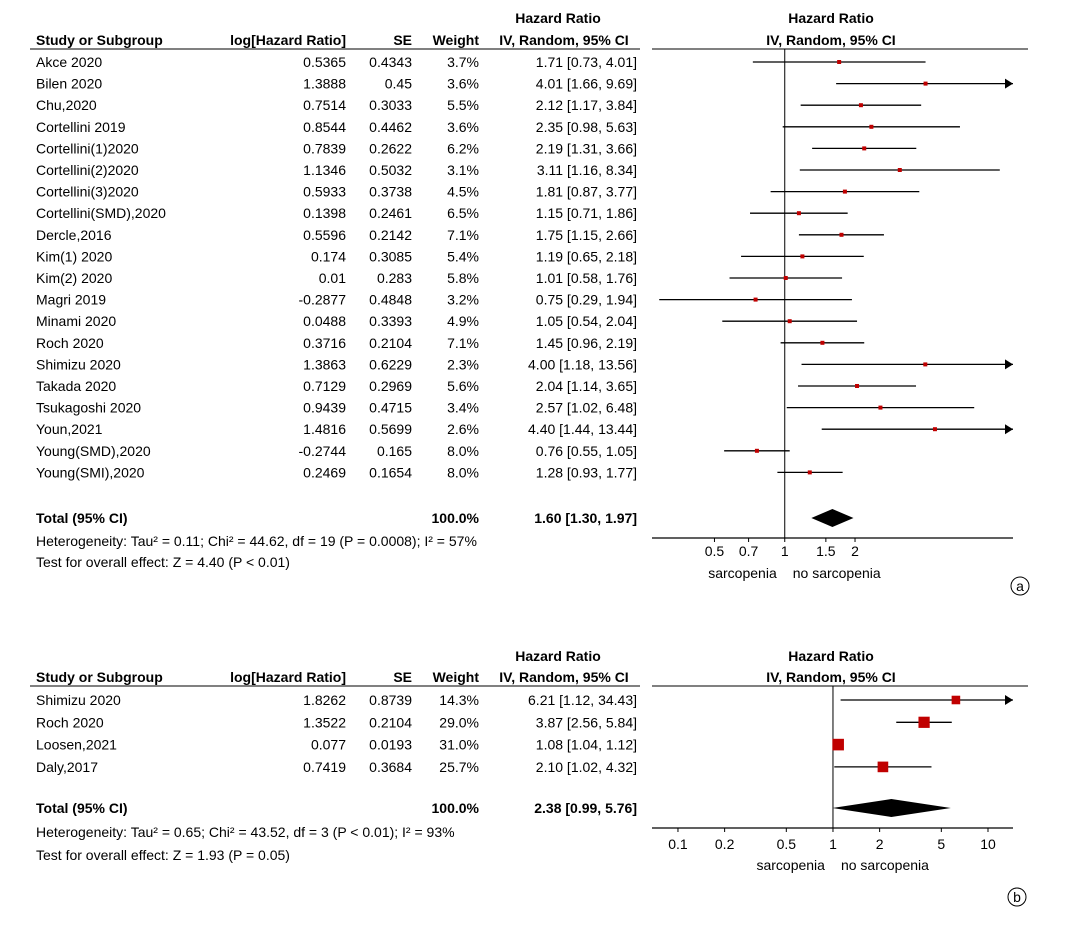 The height and width of the screenshot is (927, 1073). I want to click on x-tick-label: 0.7, so click(749, 551).